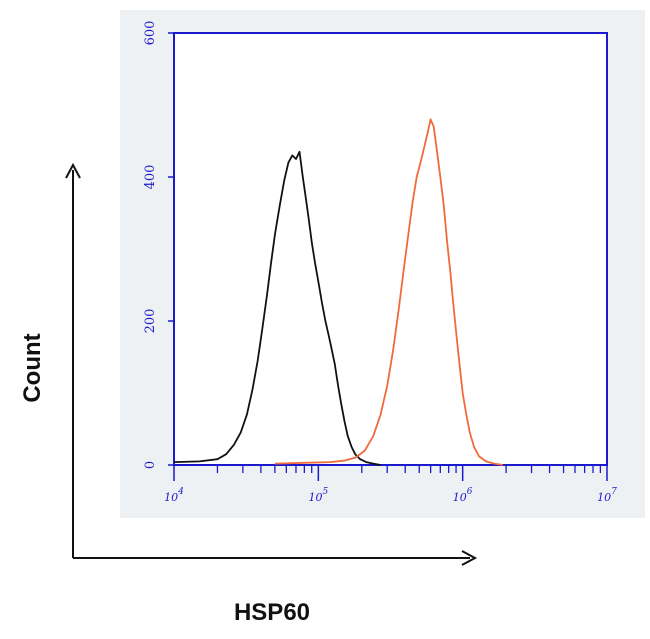 The image size is (650, 639). What do you see at coordinates (150, 465) in the screenshot?
I see `y-tick-label: 0` at bounding box center [150, 465].